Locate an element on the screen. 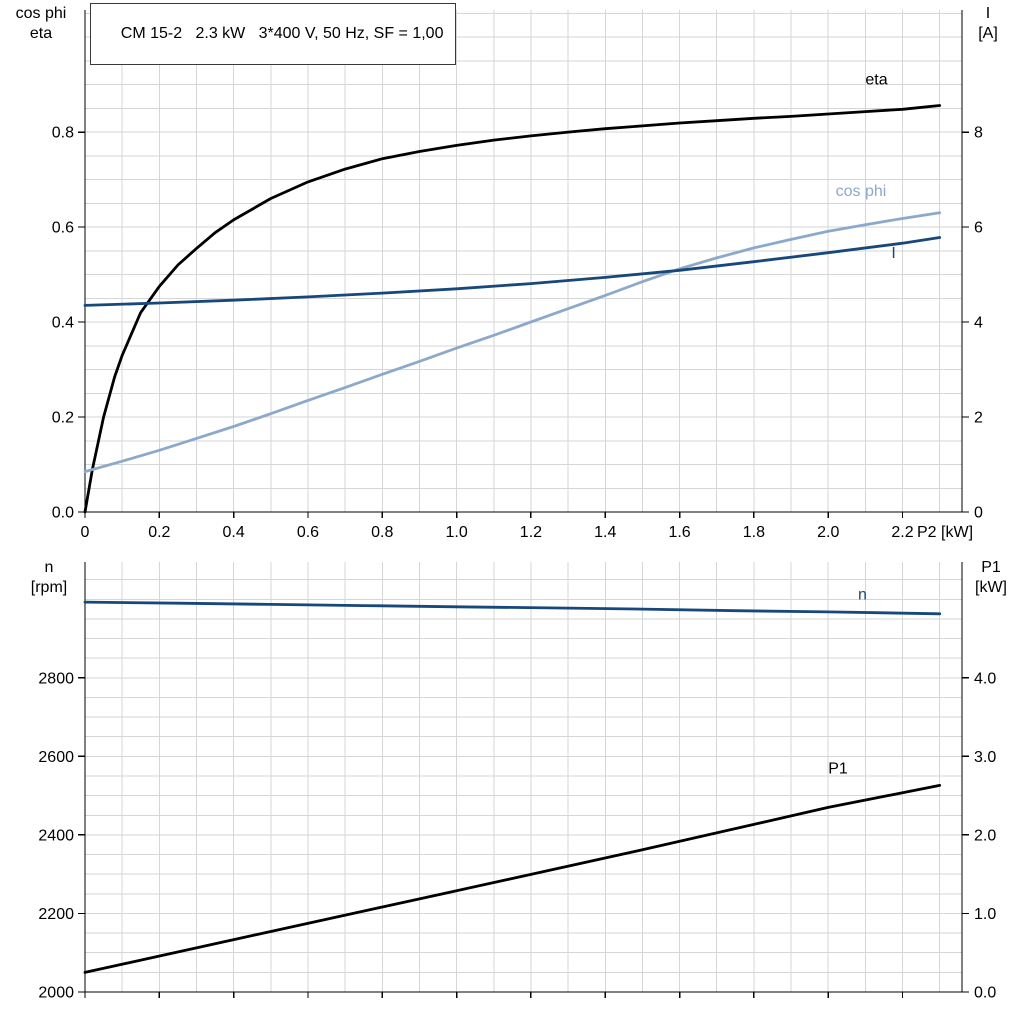  axis-title-line: [rpm] is located at coordinates (49, 587).